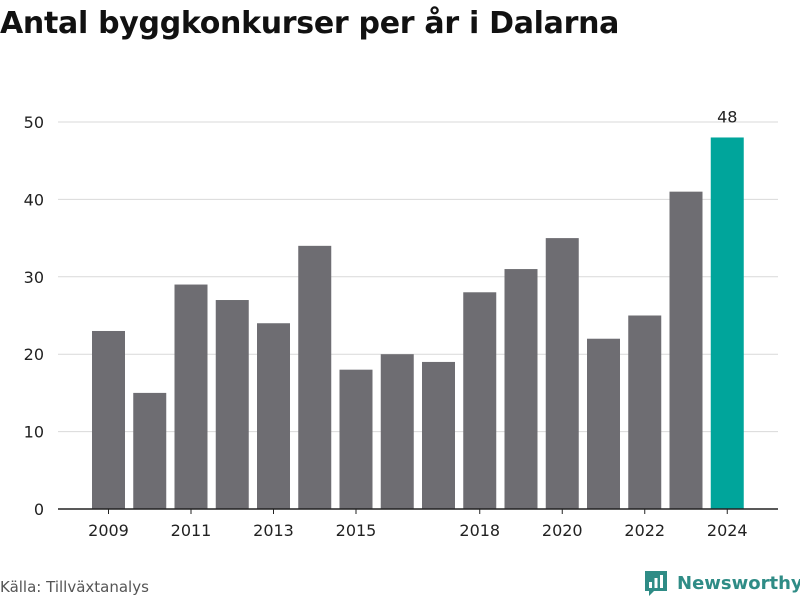  I want to click on x-tick-label: 2009, so click(108, 530).